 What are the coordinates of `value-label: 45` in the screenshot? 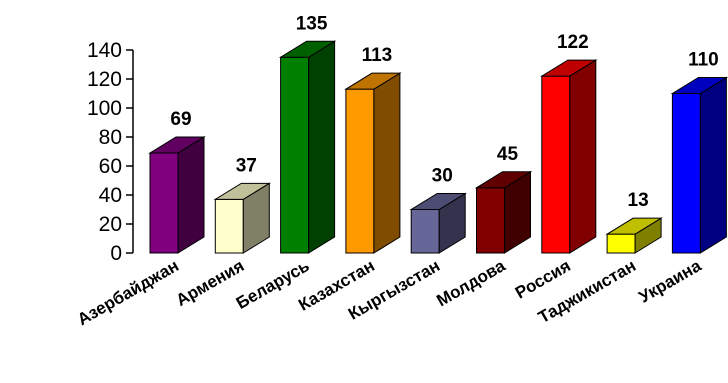 It's located at (508, 154).